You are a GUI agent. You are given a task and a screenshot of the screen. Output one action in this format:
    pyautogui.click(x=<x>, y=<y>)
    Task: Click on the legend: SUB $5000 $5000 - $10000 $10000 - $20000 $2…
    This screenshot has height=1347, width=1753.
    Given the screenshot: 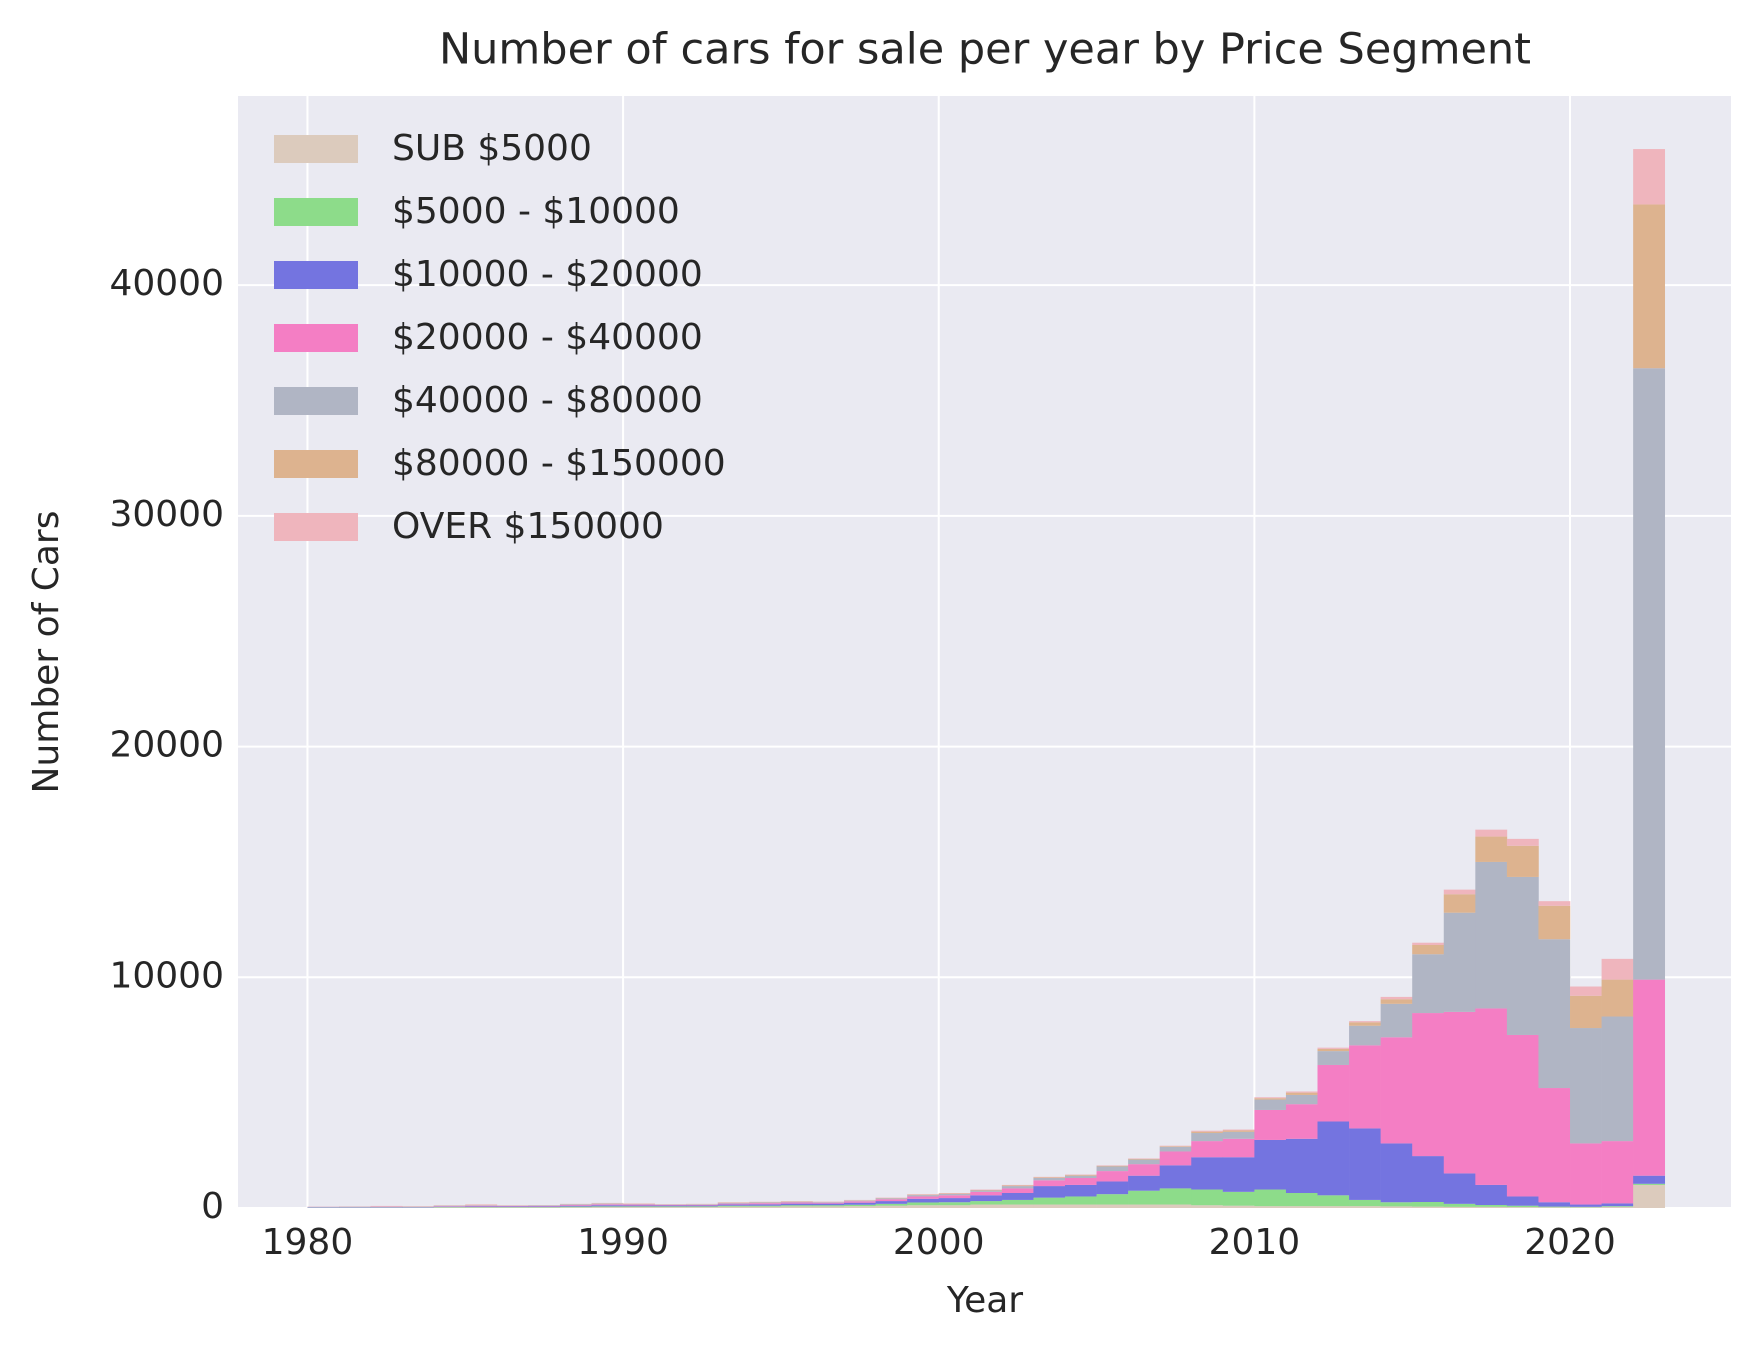 What is the action you would take?
    pyautogui.click(x=500, y=337)
    